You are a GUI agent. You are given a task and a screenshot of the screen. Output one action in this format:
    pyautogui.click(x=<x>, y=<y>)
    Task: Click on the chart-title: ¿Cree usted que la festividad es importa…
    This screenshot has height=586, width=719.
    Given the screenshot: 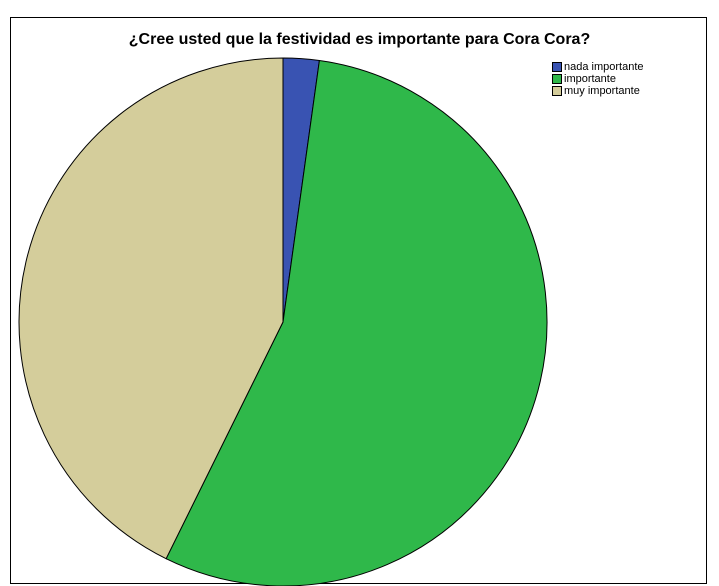 What is the action you would take?
    pyautogui.click(x=359, y=39)
    